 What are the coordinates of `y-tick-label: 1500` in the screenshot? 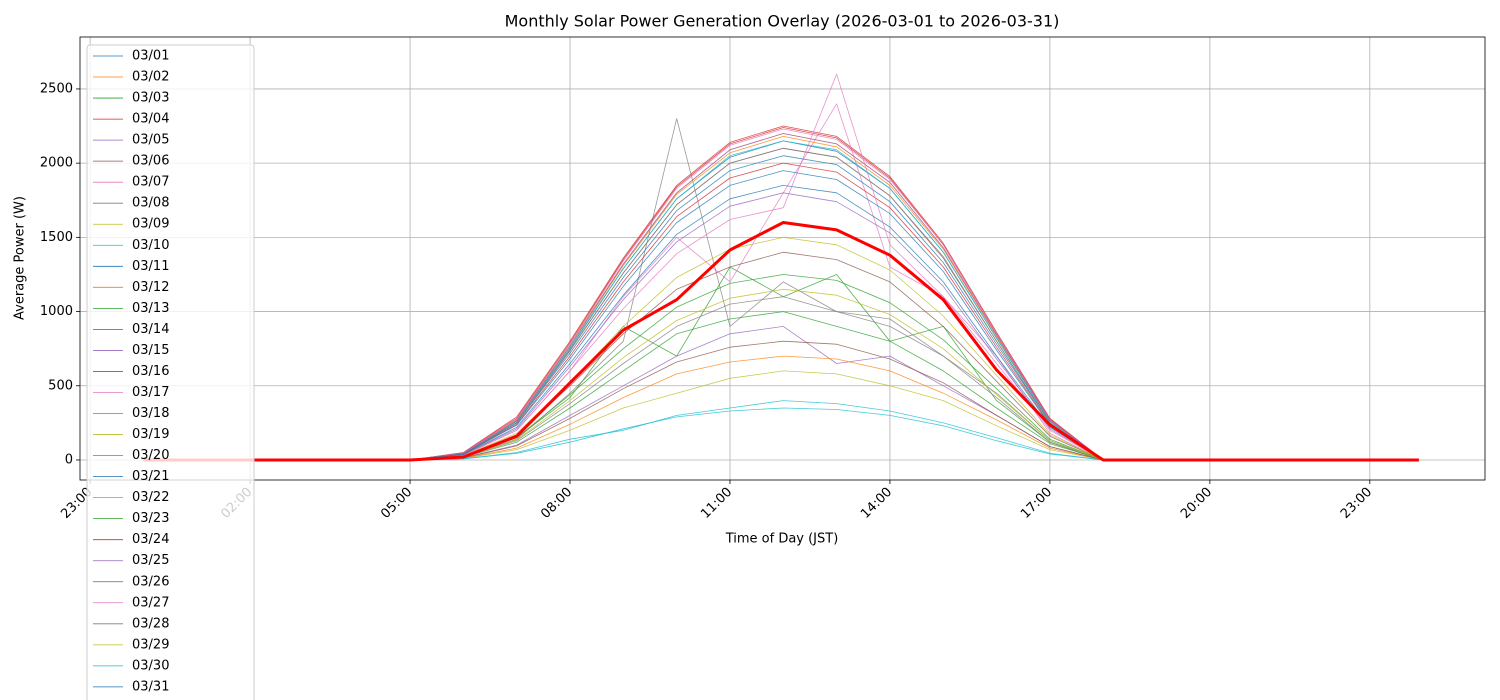 It's located at (56, 237).